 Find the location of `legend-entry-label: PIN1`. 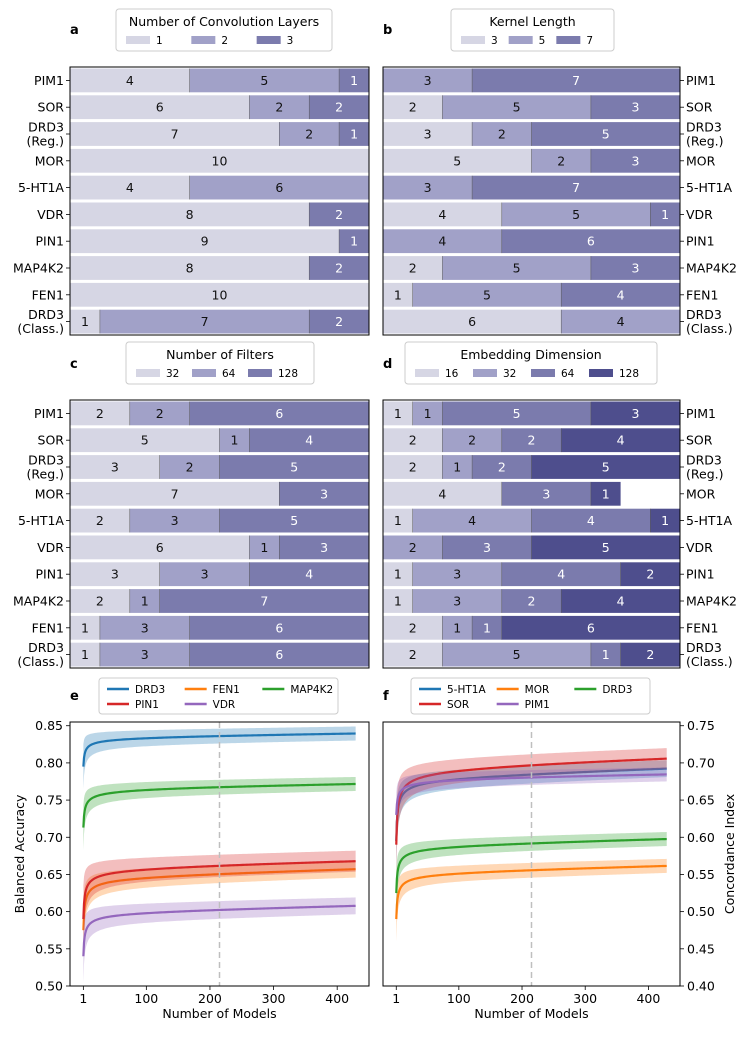

legend-entry-label: PIN1 is located at coordinates (147, 705).